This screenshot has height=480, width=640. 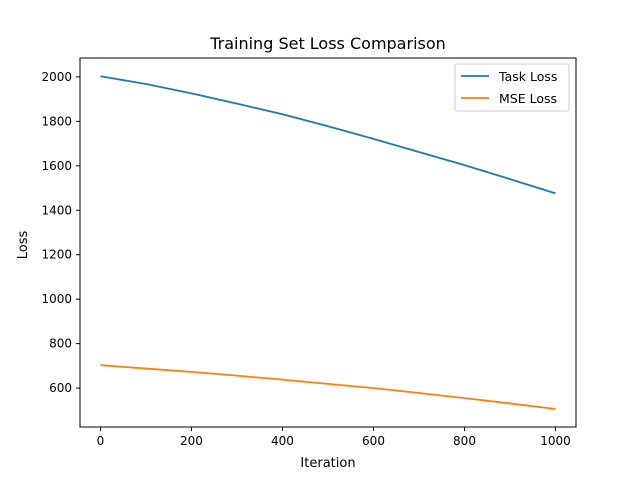 I want to click on legend: Task Loss MSE Loss, so click(x=512, y=87).